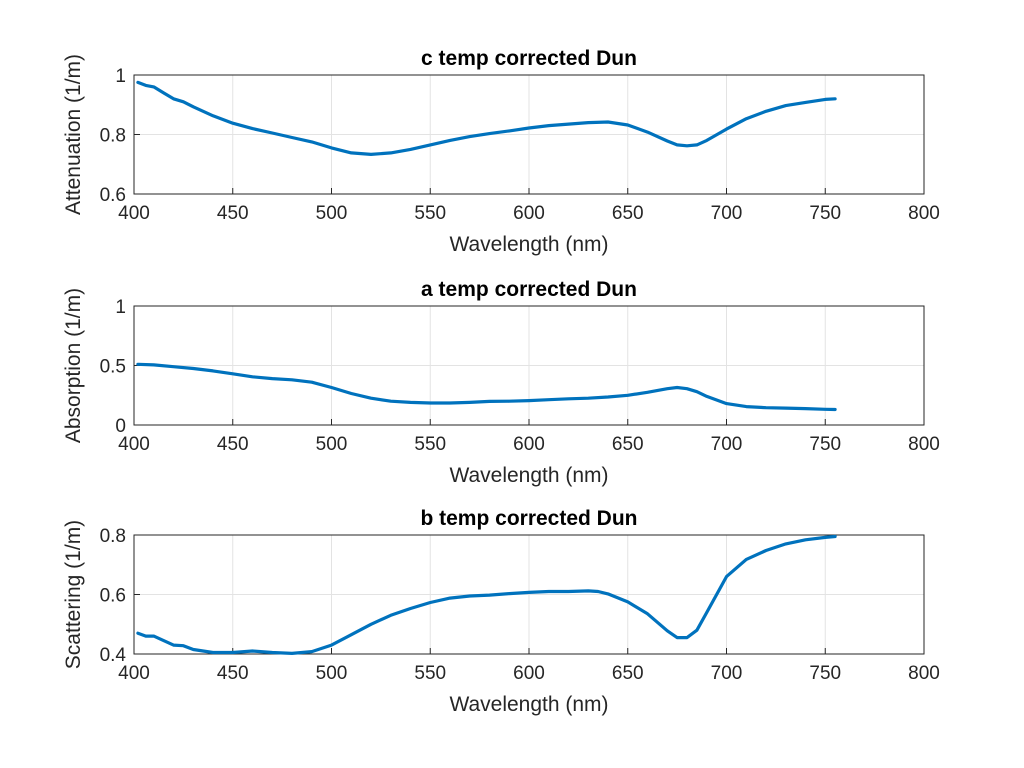  What do you see at coordinates (73, 134) in the screenshot?
I see `y-axis-label: Attenuation (1/m)` at bounding box center [73, 134].